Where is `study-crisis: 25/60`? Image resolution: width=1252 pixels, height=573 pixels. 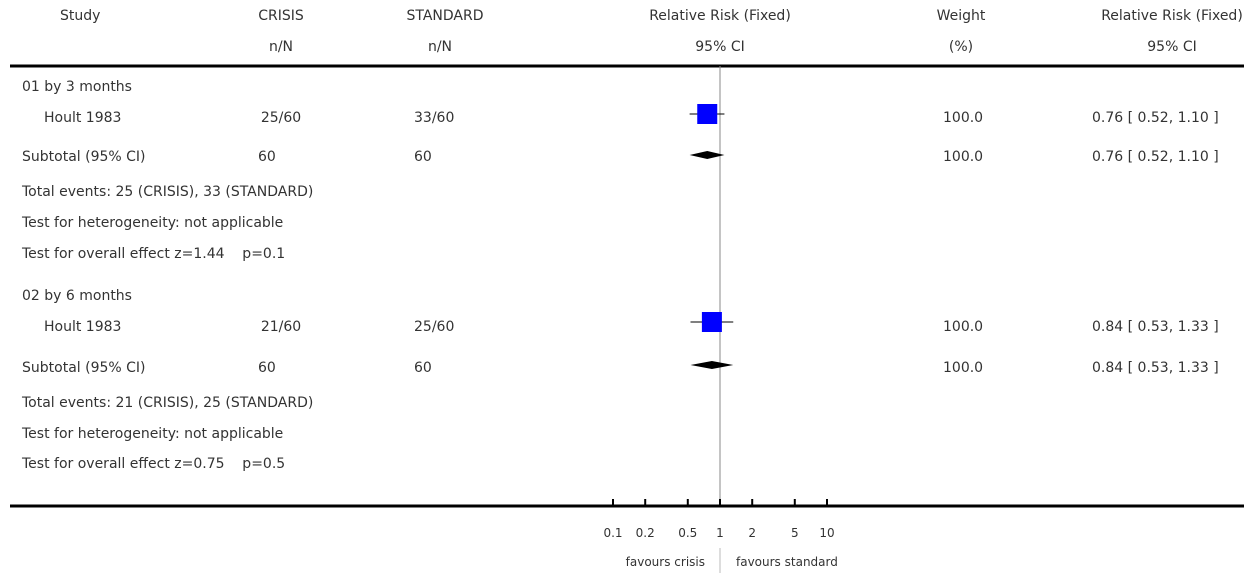 study-crisis: 25/60 is located at coordinates (281, 118).